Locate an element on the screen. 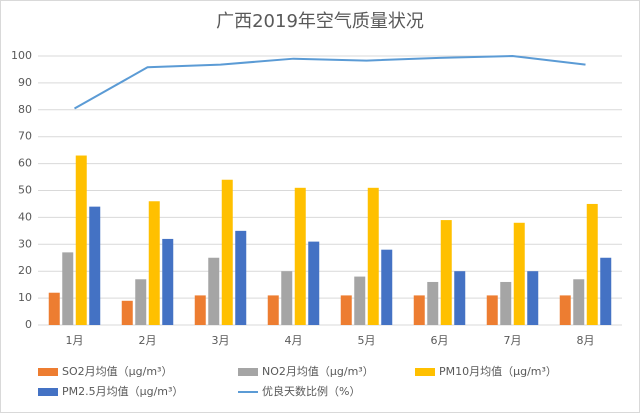 The image size is (640, 413). y-tick-label: 50 is located at coordinates (25, 190).